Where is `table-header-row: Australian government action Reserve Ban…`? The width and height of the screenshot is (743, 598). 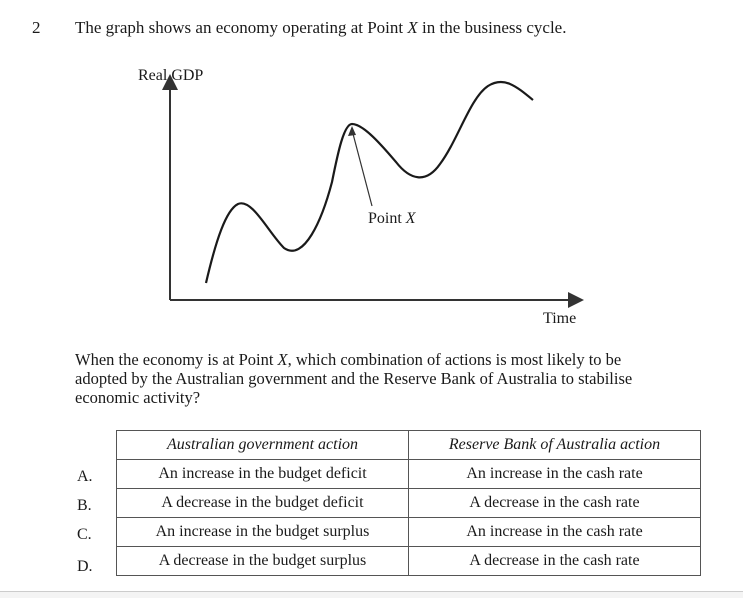
table-header-row: Australian government action Reserve Ban… is located at coordinates (408, 445).